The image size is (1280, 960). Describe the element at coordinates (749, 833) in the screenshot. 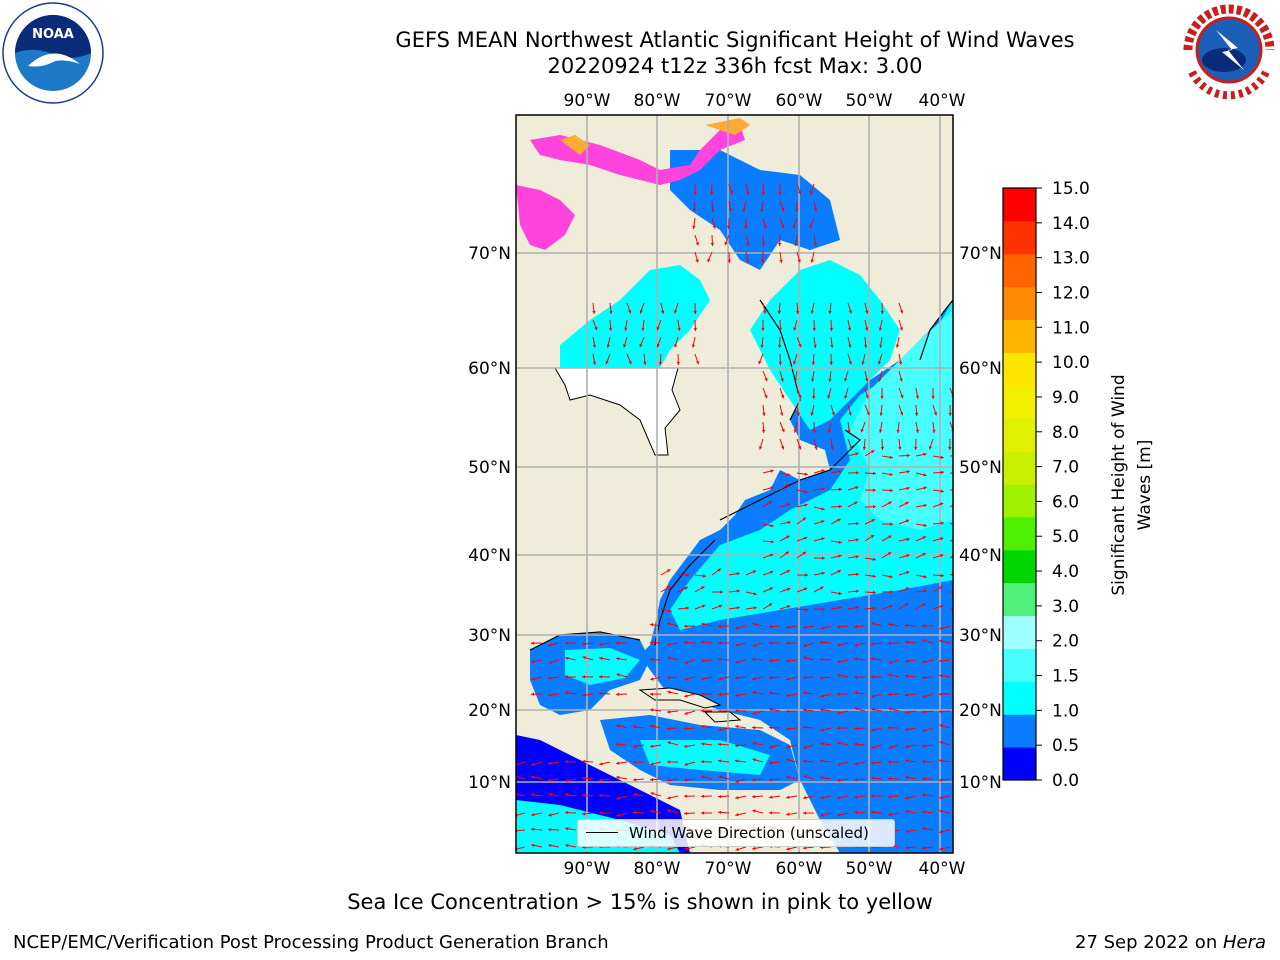

I see `legend-label: Wind Wave Direction (unscaled)` at that location.